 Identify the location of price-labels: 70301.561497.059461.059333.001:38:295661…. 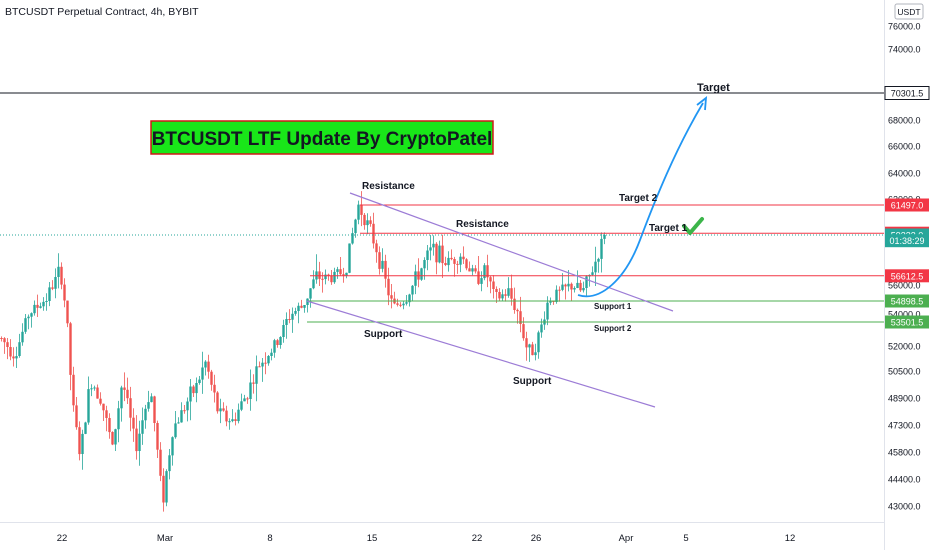
(907, 207).